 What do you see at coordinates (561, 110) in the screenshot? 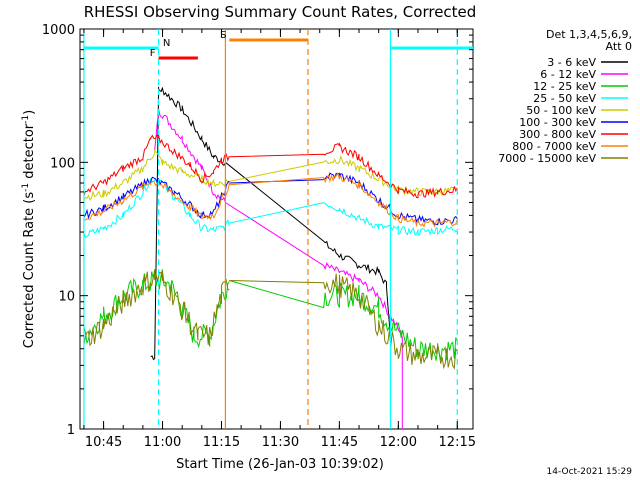
I see `legend-label: 50 - 100 keV` at bounding box center [561, 110].